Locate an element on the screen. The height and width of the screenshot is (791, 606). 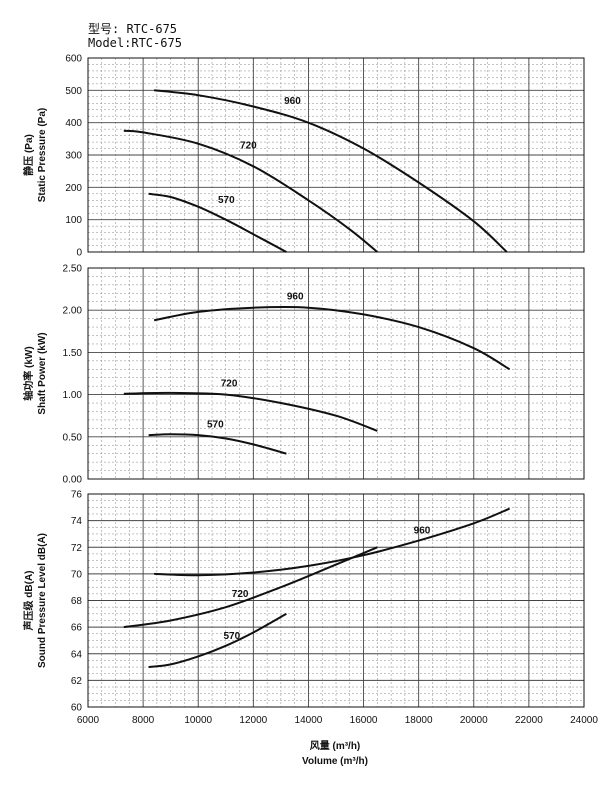
model-label-cn: 型号: RTC-675 is located at coordinates (133, 29).